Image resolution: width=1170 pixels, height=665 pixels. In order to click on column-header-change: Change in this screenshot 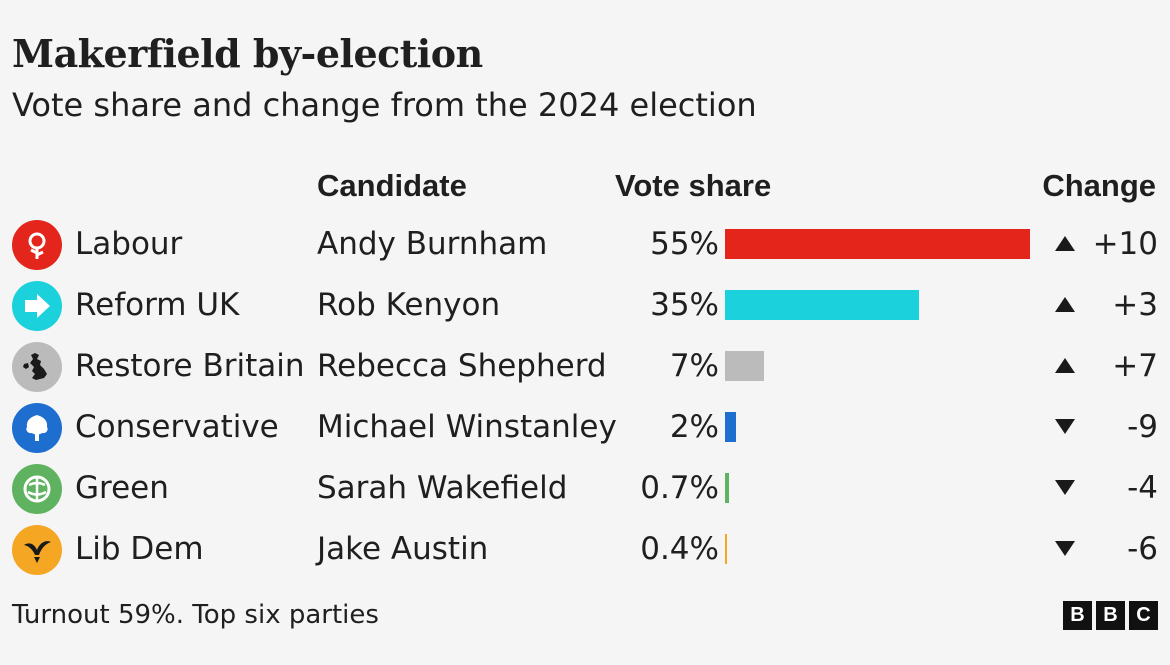, I will do `click(1099, 185)`.